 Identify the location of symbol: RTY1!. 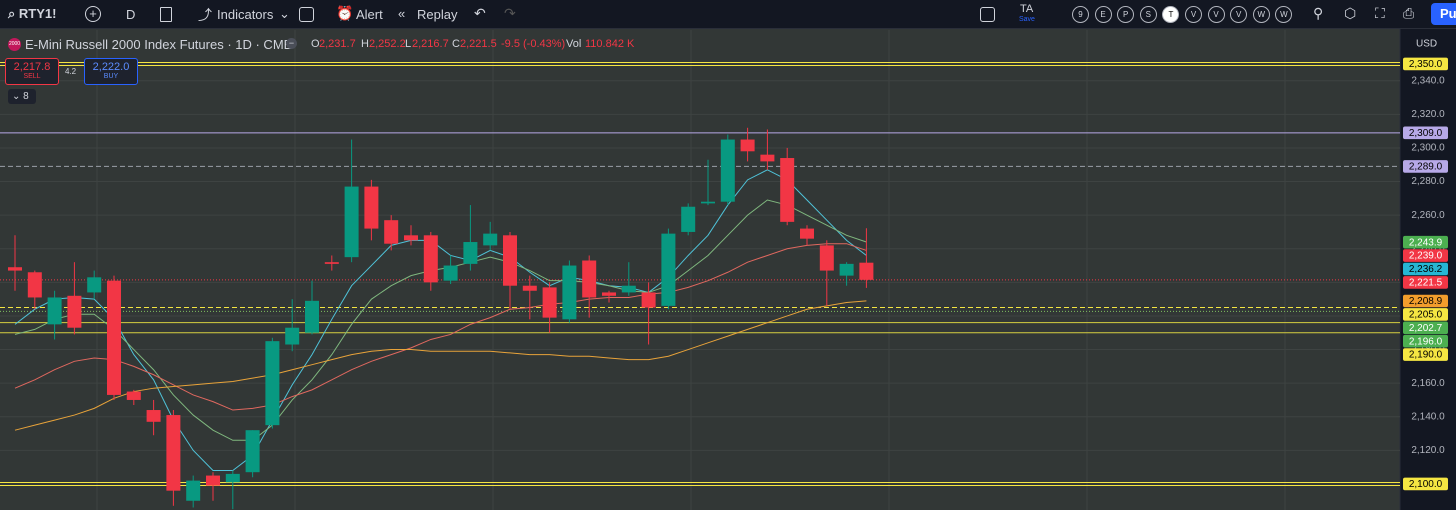
(37, 13).